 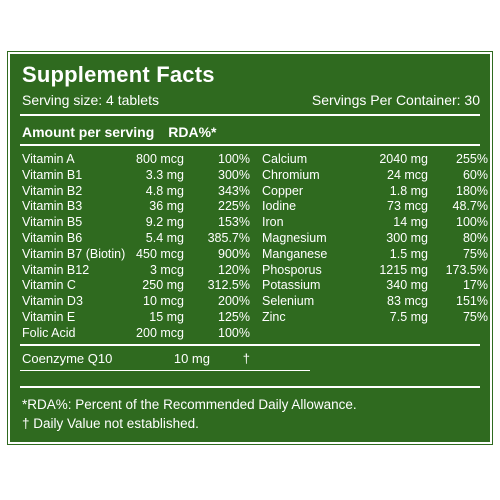 I want to click on nutrient-amount: 5.4 mg, so click(x=164, y=237).